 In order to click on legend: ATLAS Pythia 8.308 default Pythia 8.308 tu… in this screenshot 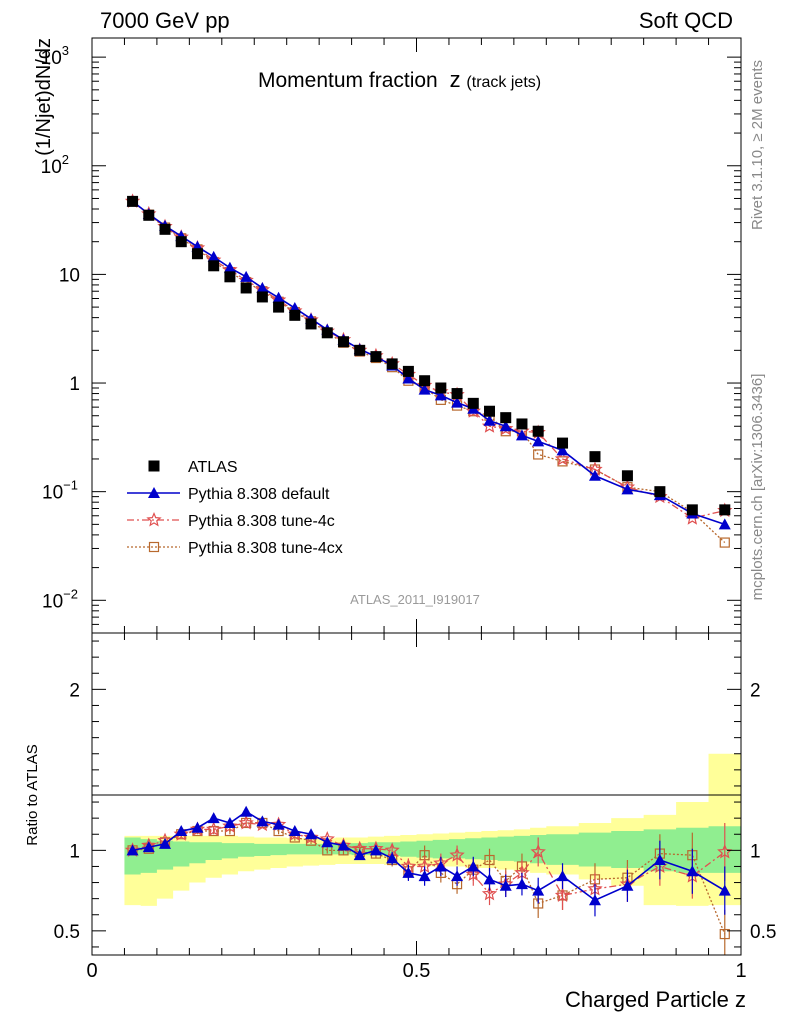, I will do `click(235, 508)`.